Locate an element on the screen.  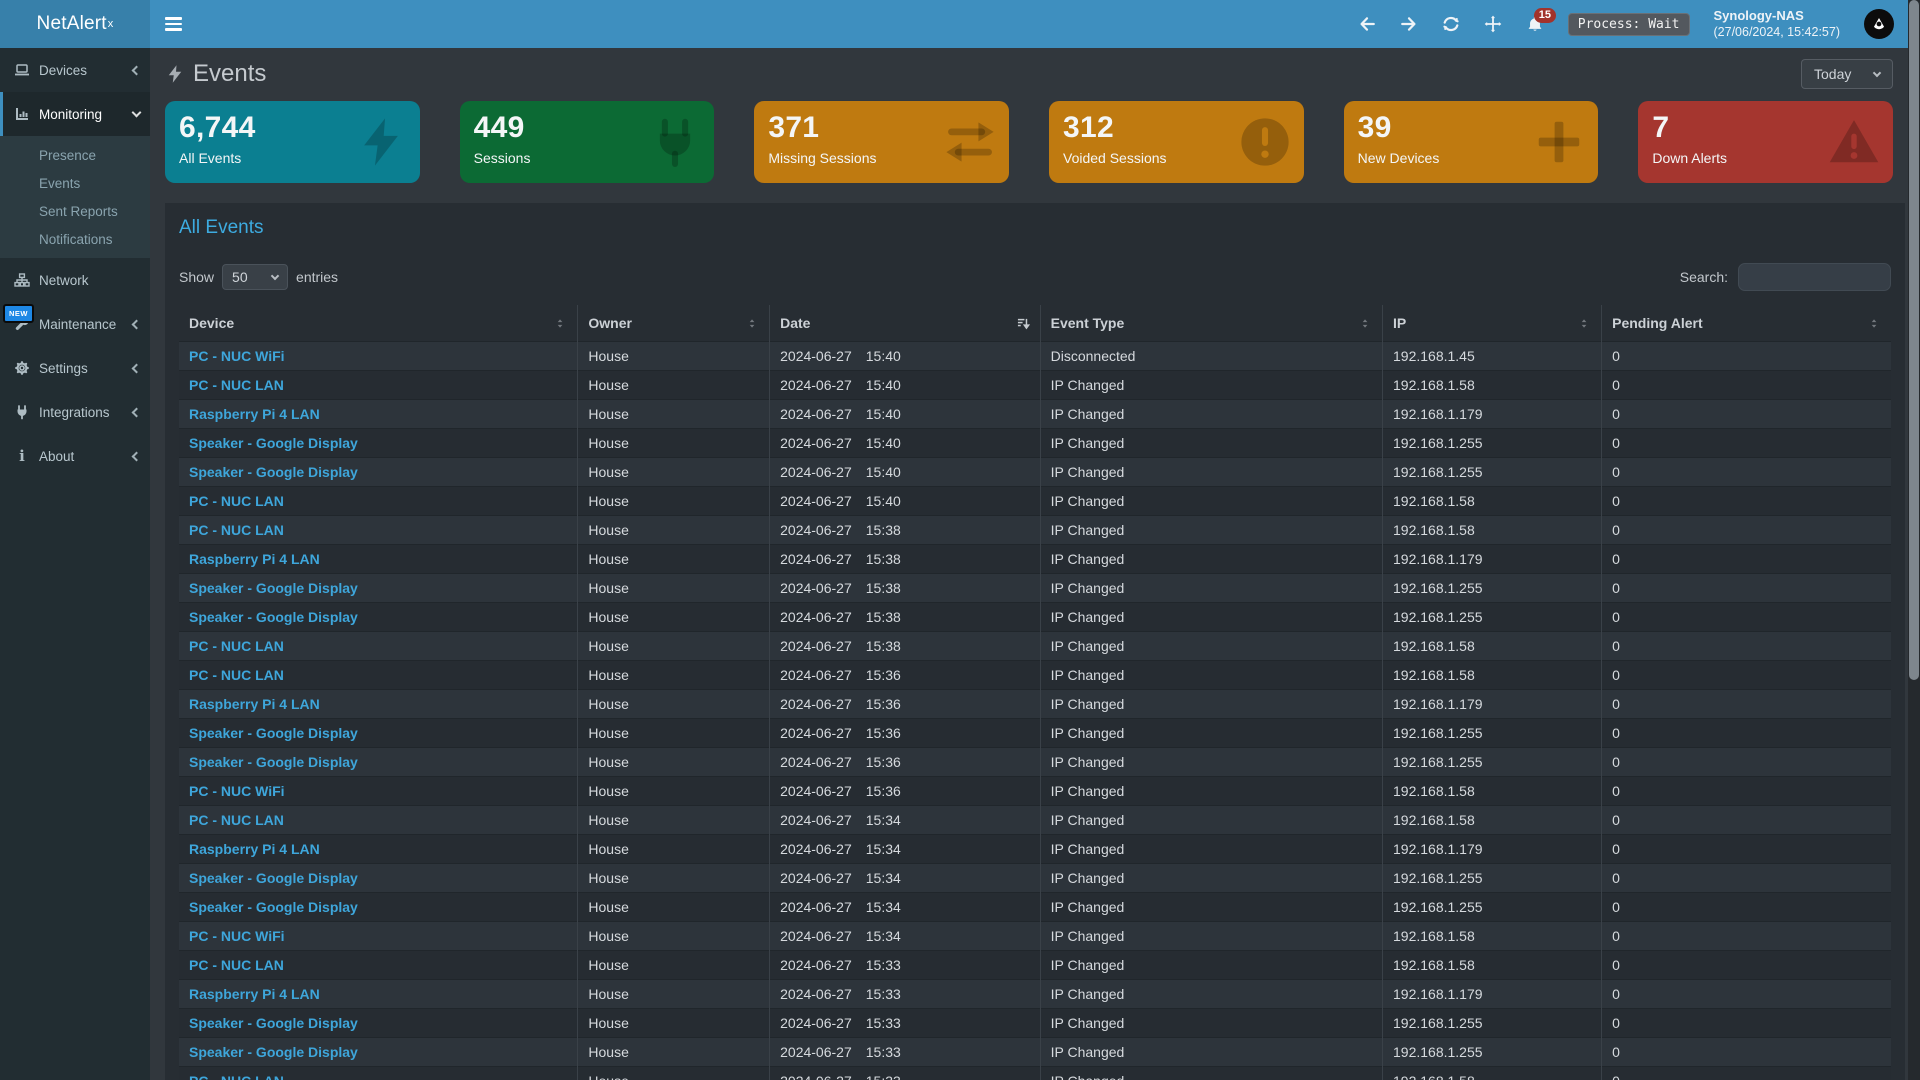
show-label: Show is located at coordinates (197, 277).